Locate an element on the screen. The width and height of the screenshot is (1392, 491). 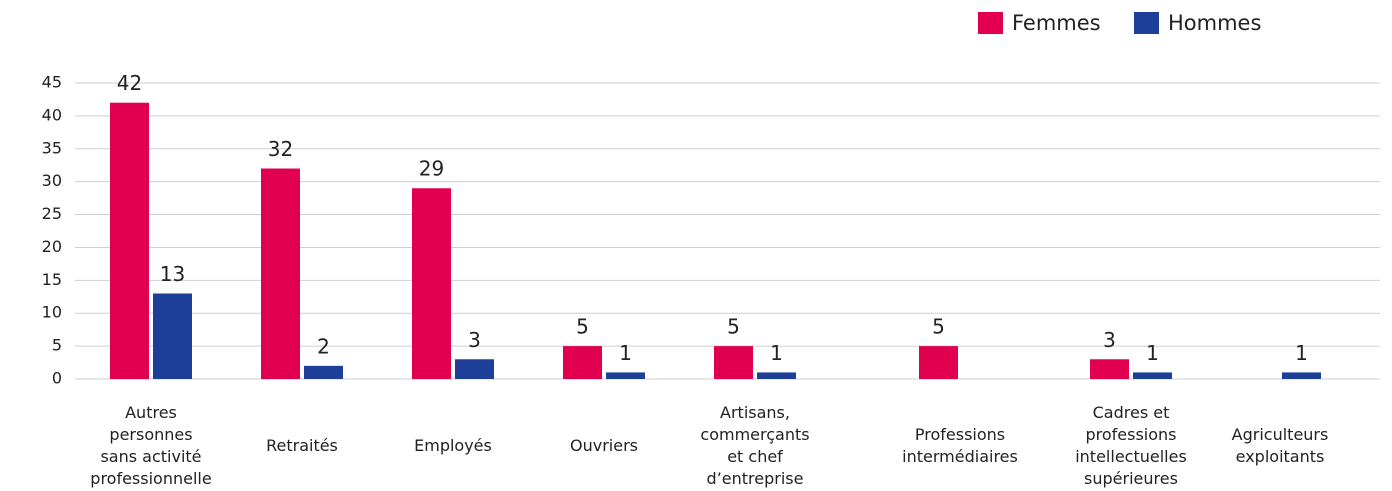
y-tick-label: 20 is located at coordinates (52, 246).